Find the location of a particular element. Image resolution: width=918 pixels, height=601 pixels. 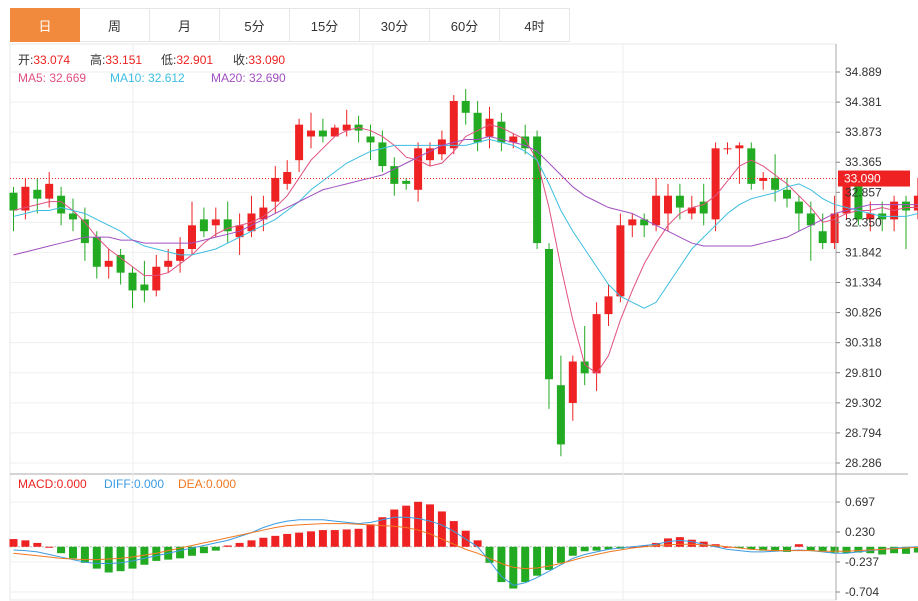

tab-3: 5分 is located at coordinates (255, 25).